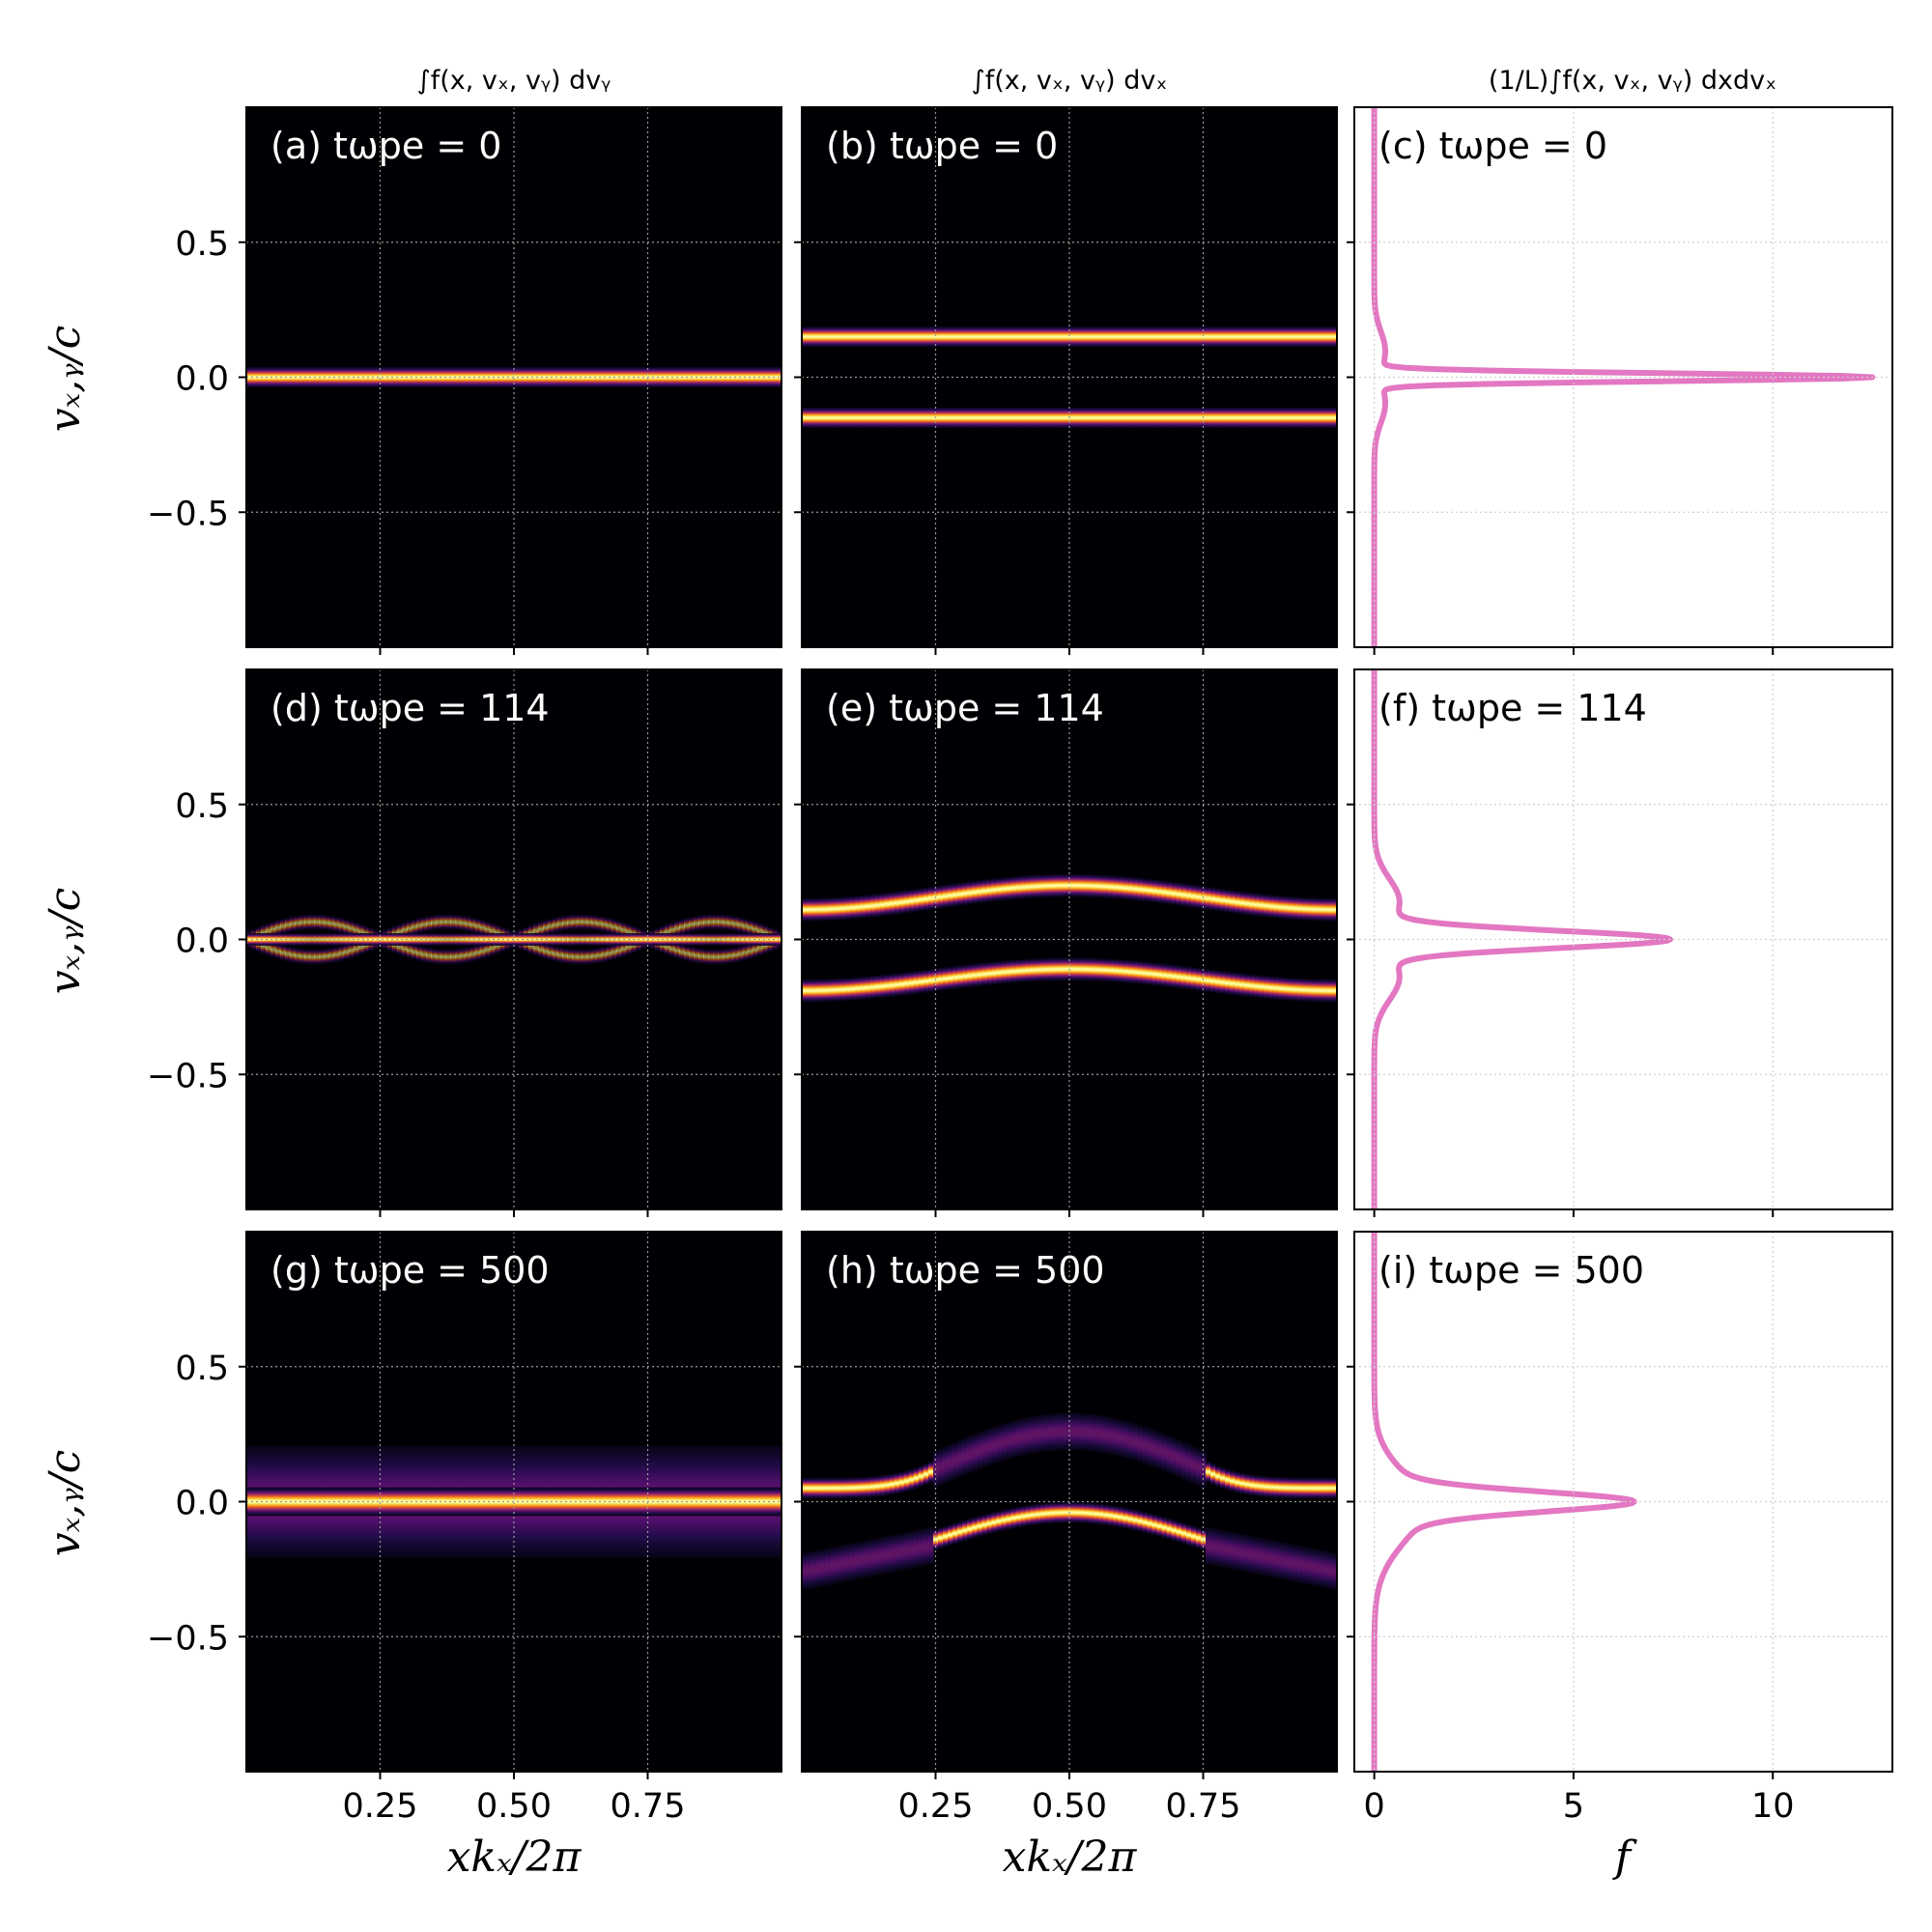  Describe the element at coordinates (65, 941) in the screenshot. I see `ylabel-row-2: vₓ,ᵧ/c` at that location.